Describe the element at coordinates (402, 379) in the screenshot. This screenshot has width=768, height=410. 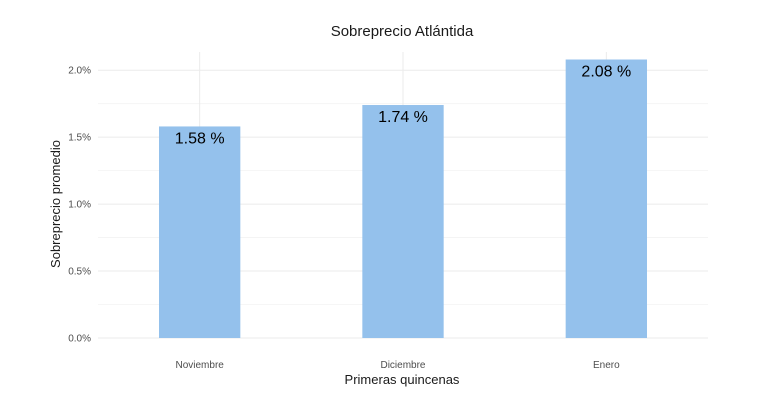
I see `x-axis-title: Primeras quincenas` at that location.